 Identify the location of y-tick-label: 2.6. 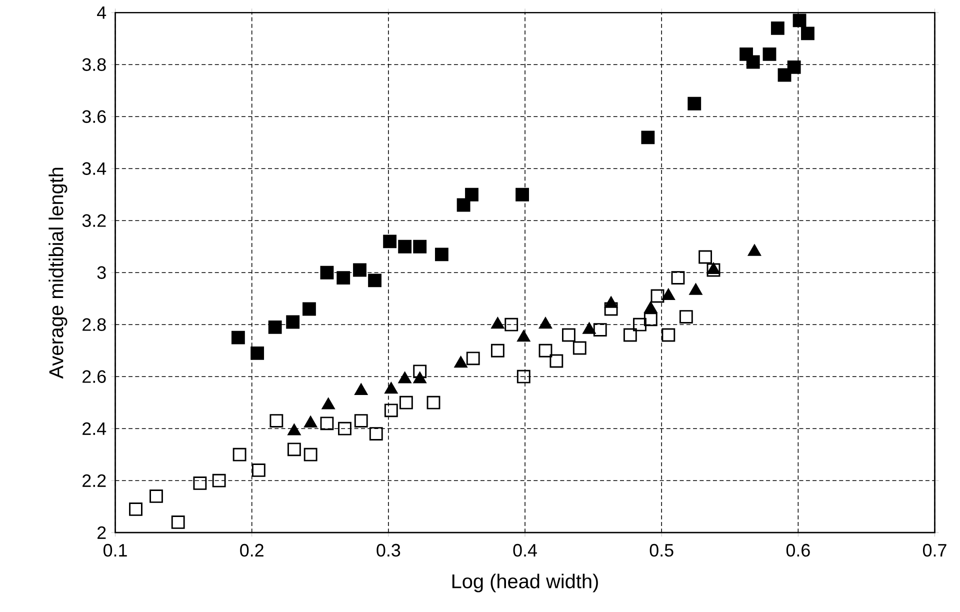
(94, 377).